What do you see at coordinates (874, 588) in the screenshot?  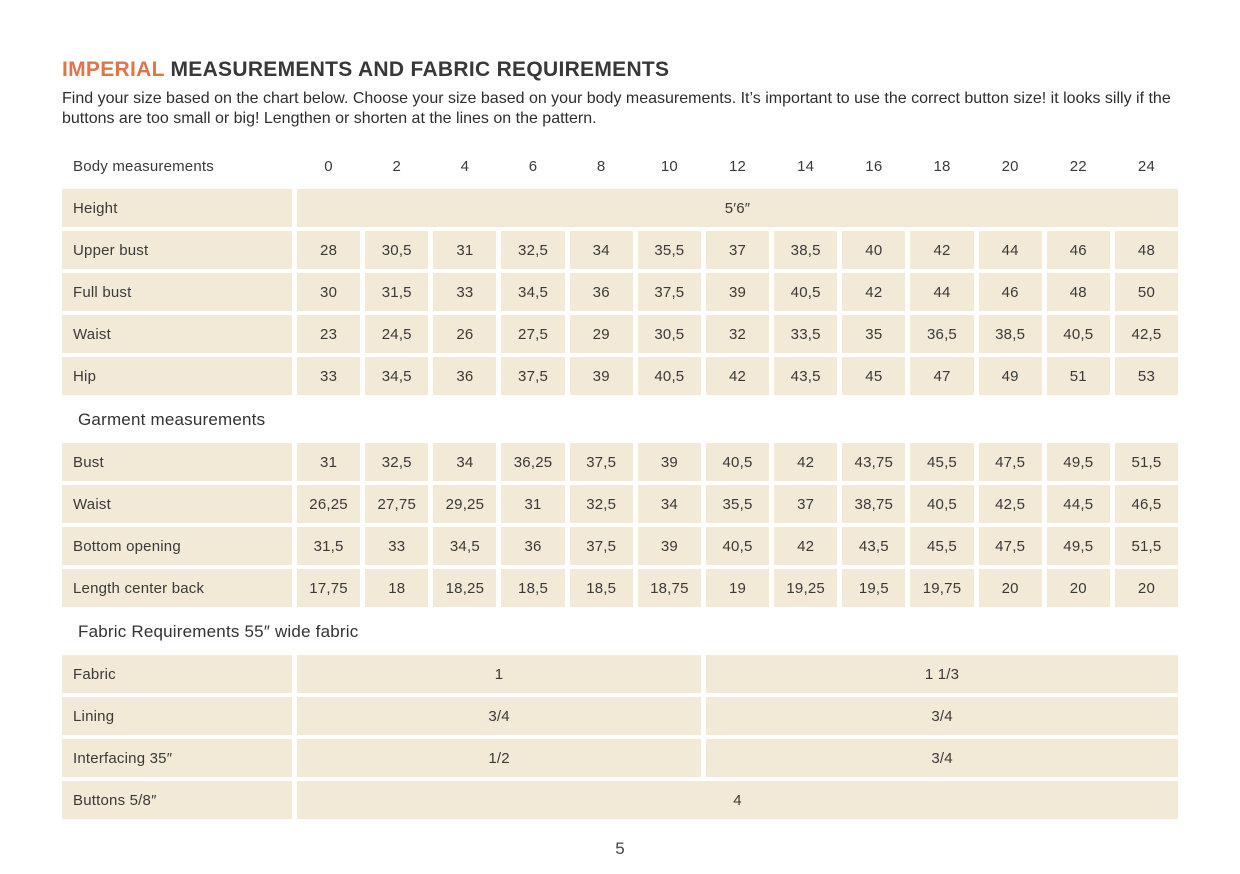 I see `measurement-cell: 19,5` at bounding box center [874, 588].